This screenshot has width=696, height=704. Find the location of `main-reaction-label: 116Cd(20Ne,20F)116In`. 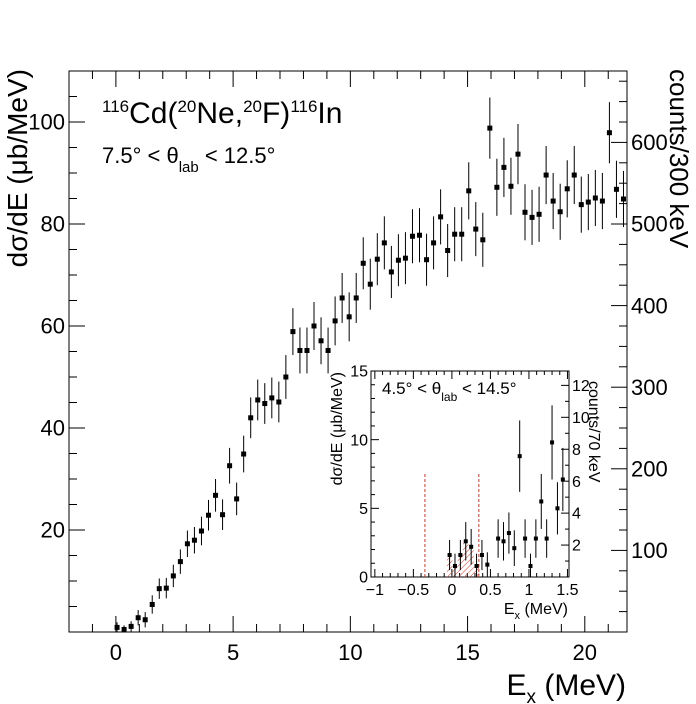

main-reaction-label: 116Cd(20Ne,20F)116In is located at coordinates (222, 113).